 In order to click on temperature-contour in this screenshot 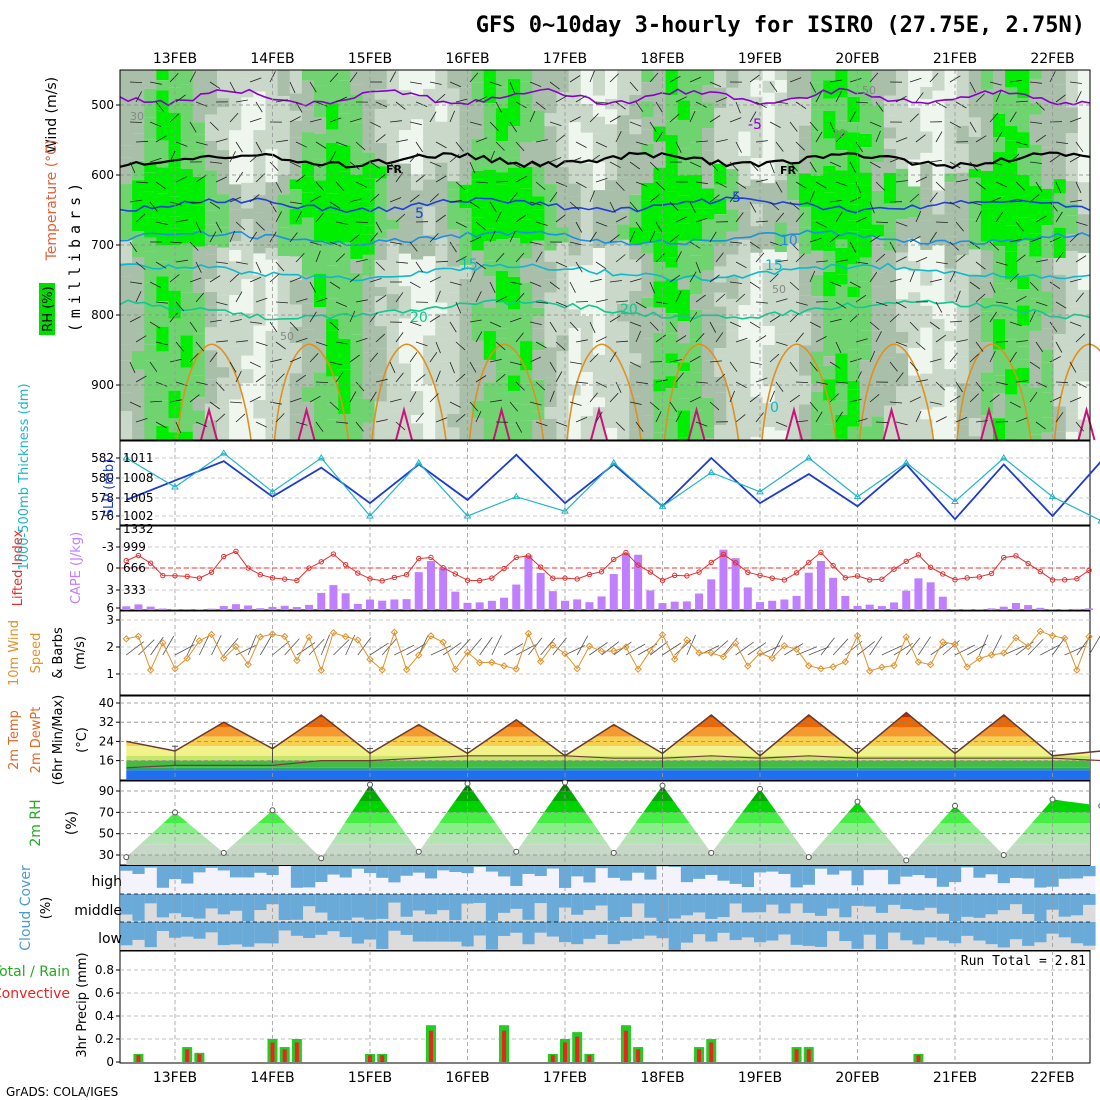, I will do `click(501, 423)`.